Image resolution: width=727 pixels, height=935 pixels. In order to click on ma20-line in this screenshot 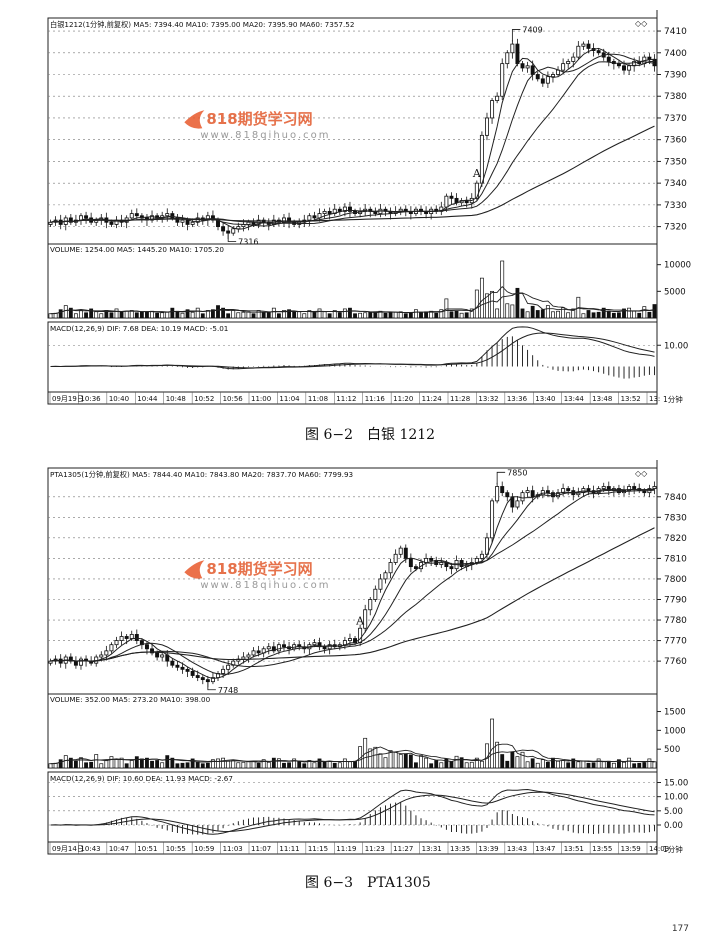, I will do `click(352, 141)`.